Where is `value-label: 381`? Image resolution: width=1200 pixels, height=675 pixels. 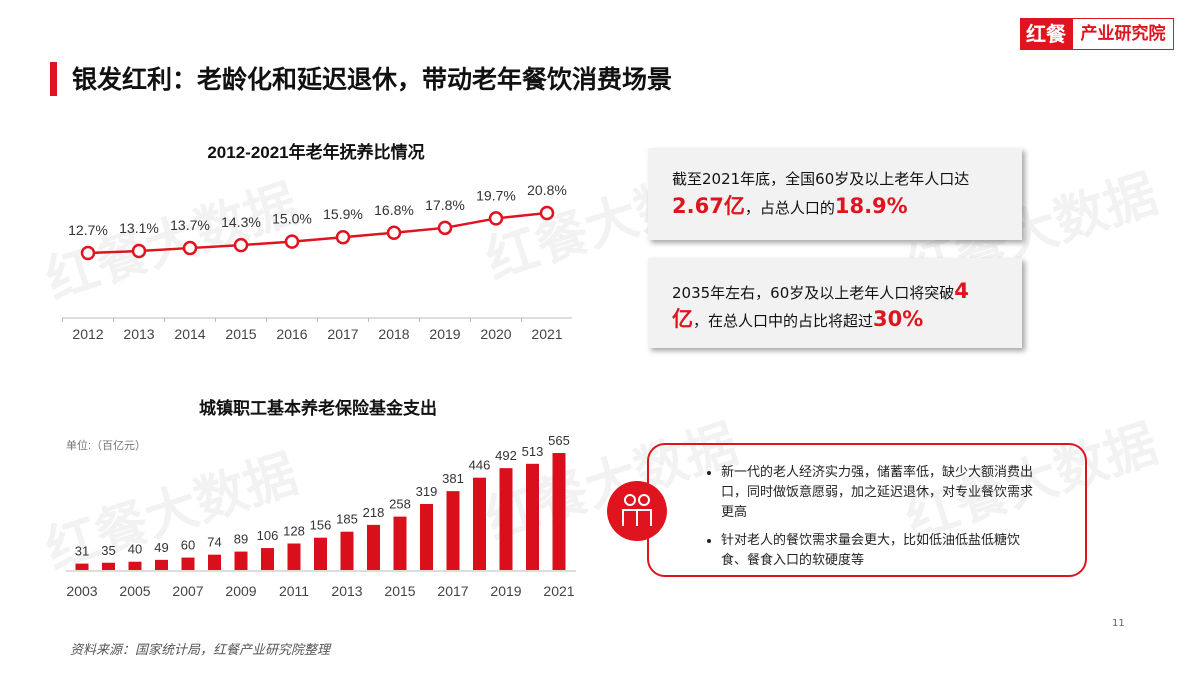
value-label: 381 is located at coordinates (453, 478).